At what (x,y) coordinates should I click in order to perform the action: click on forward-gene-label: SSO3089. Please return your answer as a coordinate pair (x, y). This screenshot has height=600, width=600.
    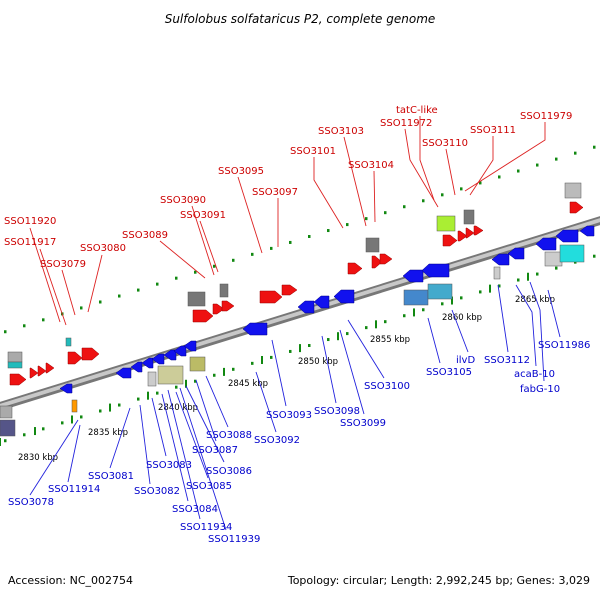
    Looking at the image, I should click on (145, 235).